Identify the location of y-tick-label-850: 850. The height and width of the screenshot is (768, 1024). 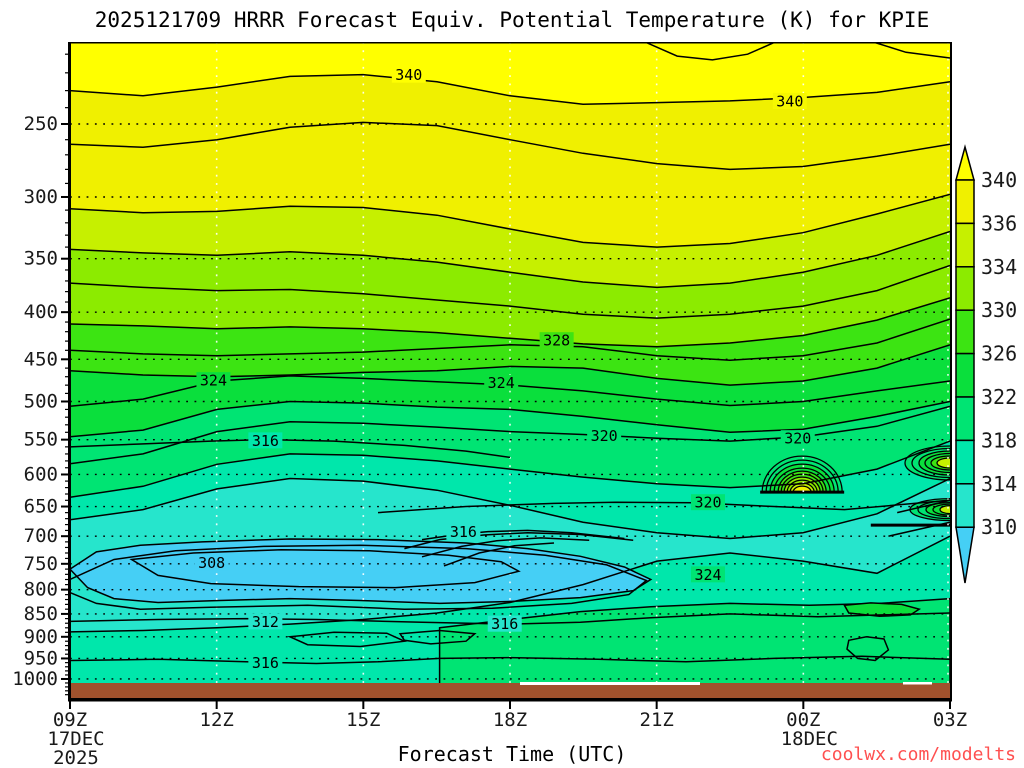
(41, 614).